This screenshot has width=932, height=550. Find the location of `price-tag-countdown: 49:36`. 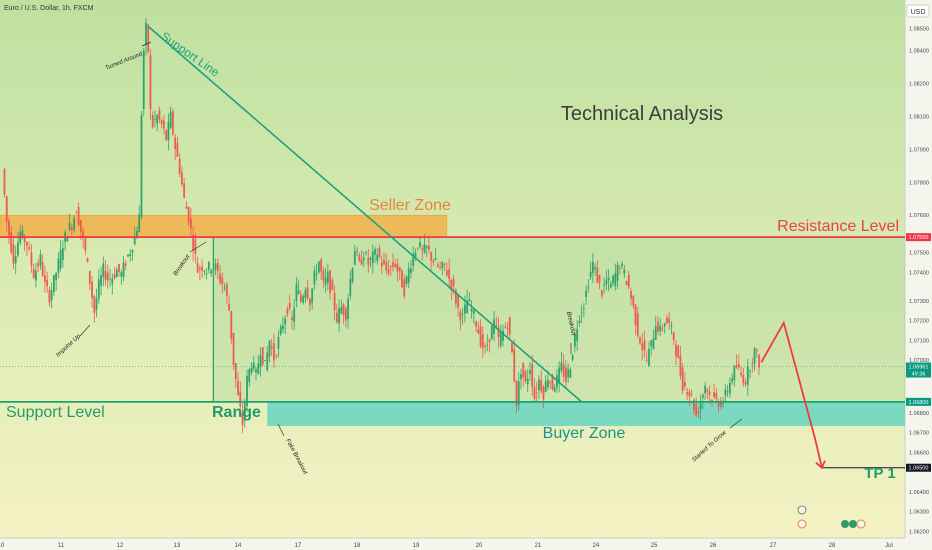

price-tag-countdown: 49:36 is located at coordinates (919, 374).